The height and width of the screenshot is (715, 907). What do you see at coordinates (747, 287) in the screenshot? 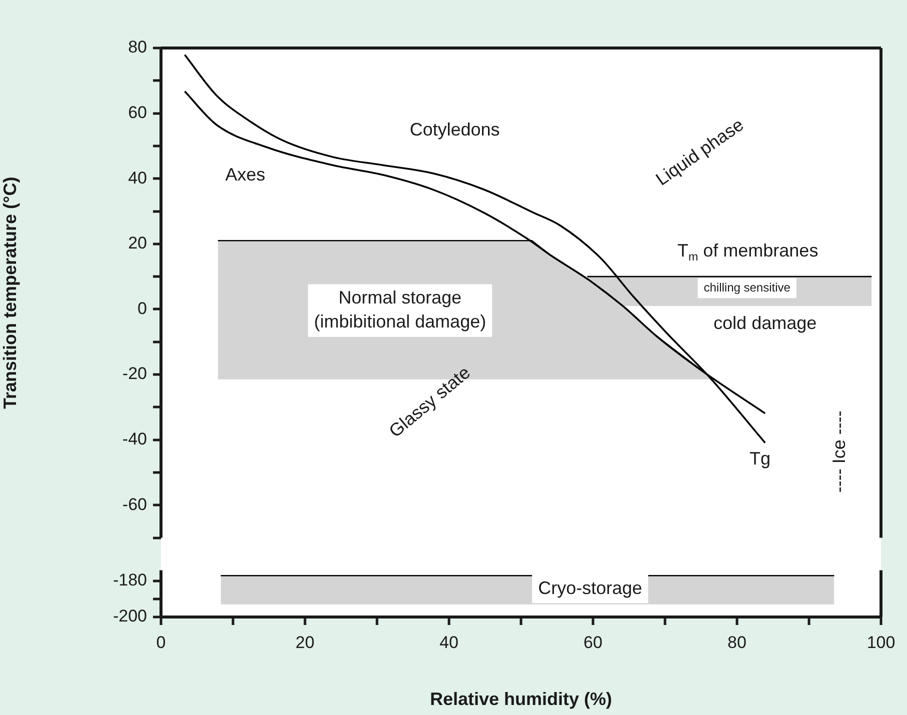
I see `annotation: chilling sensitive` at bounding box center [747, 287].